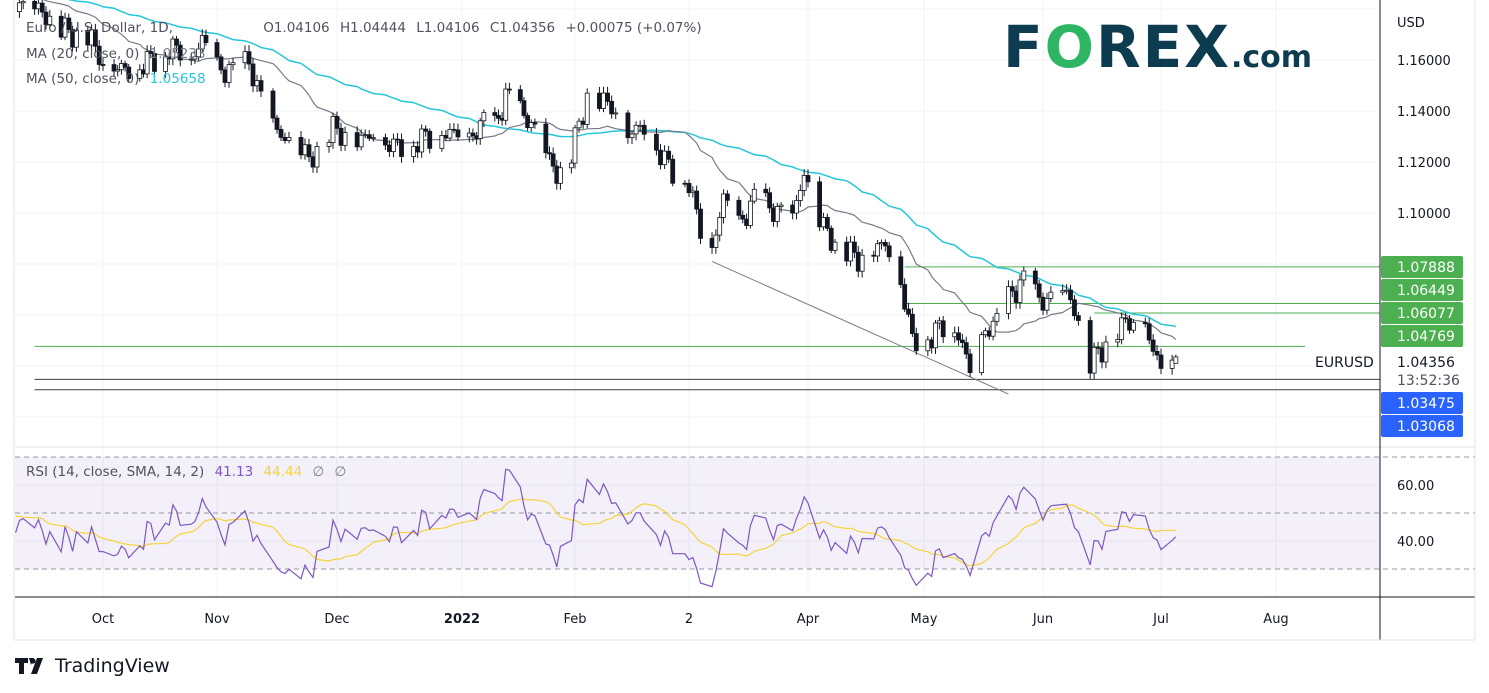 The image size is (1489, 693). I want to click on forex-com-logo: FOREX.com, so click(1157, 47).